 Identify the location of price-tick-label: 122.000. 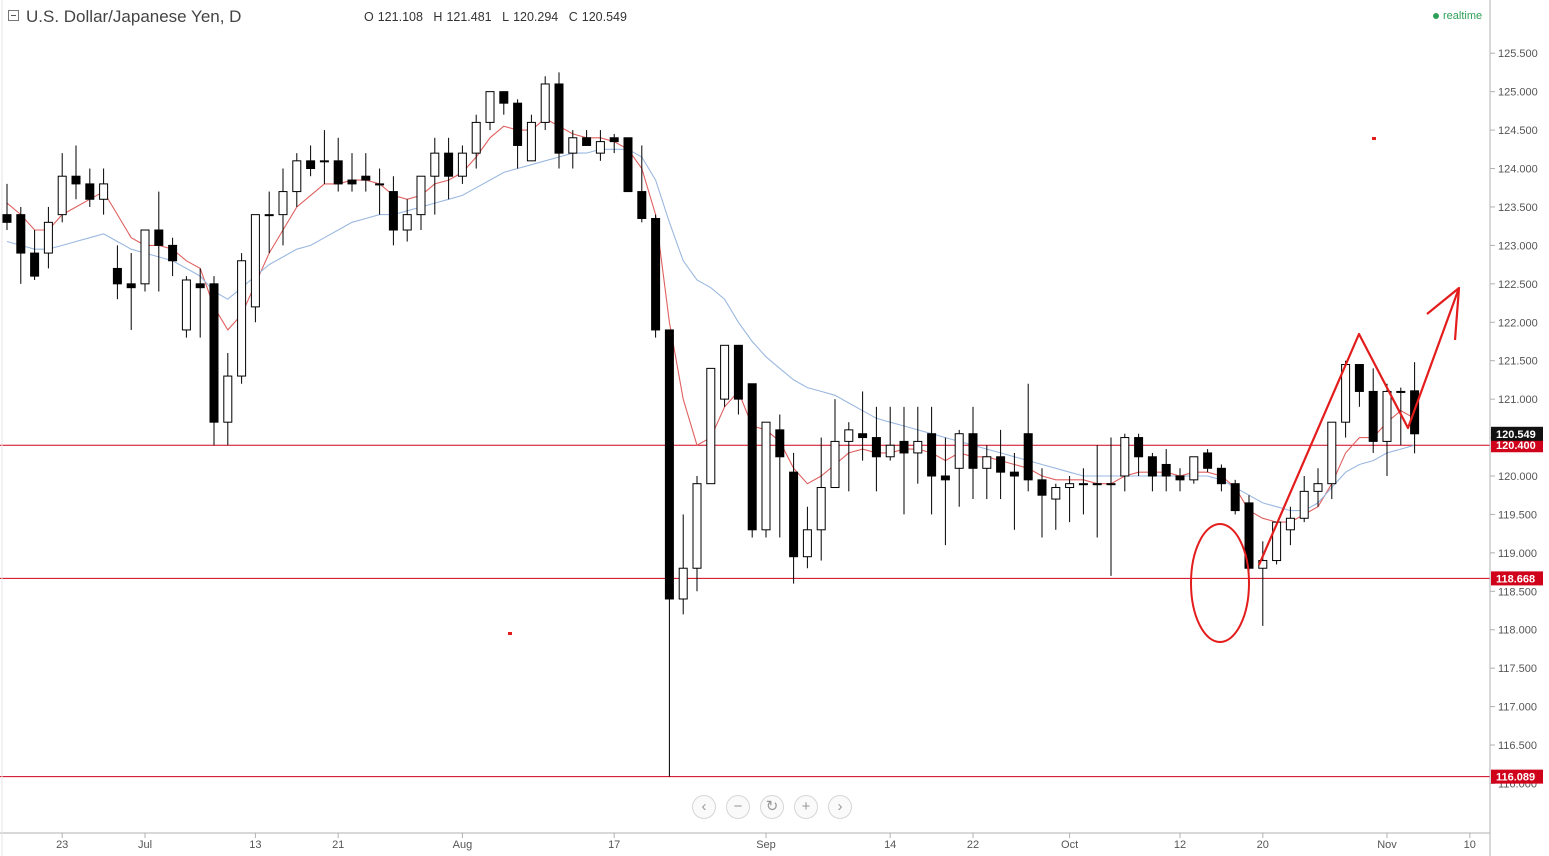
(1518, 323).